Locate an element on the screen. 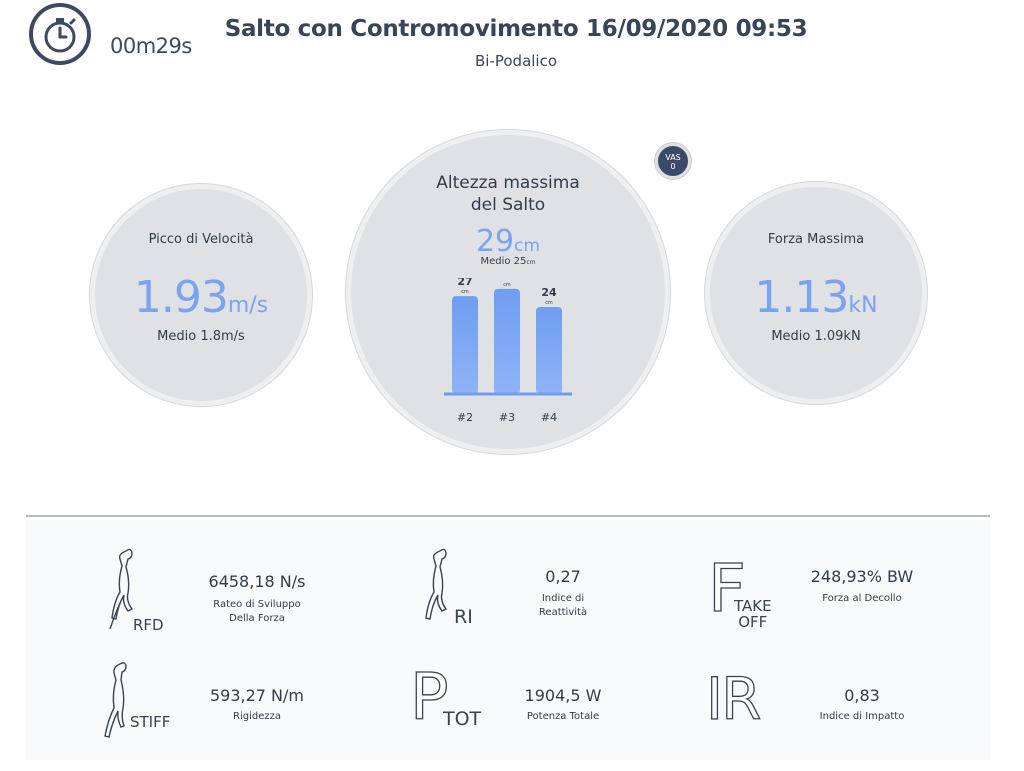 The width and height of the screenshot is (1024, 771). power-glyph: P is located at coordinates (429, 698).